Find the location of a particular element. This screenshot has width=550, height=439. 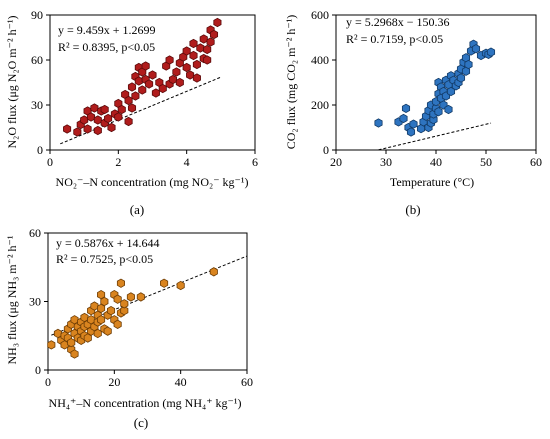

panel-a-trendline-path is located at coordinates (141, 110).